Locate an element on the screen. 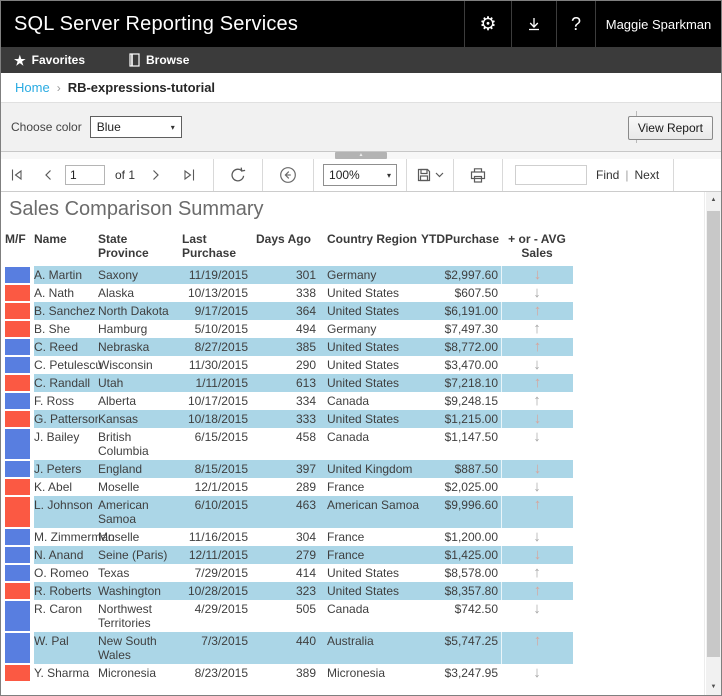 The image size is (722, 696). user-menu: Maggie Sparkman is located at coordinates (658, 24).